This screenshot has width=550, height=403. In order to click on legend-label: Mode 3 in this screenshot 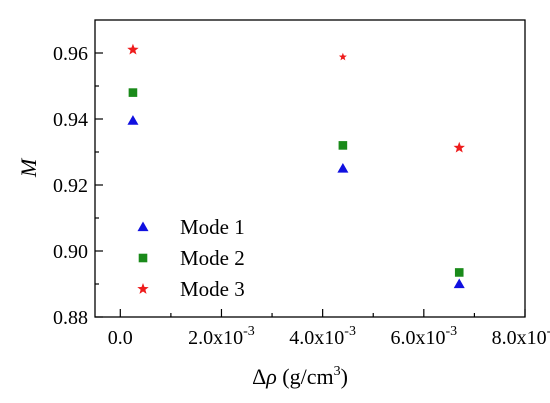, I will do `click(212, 289)`.